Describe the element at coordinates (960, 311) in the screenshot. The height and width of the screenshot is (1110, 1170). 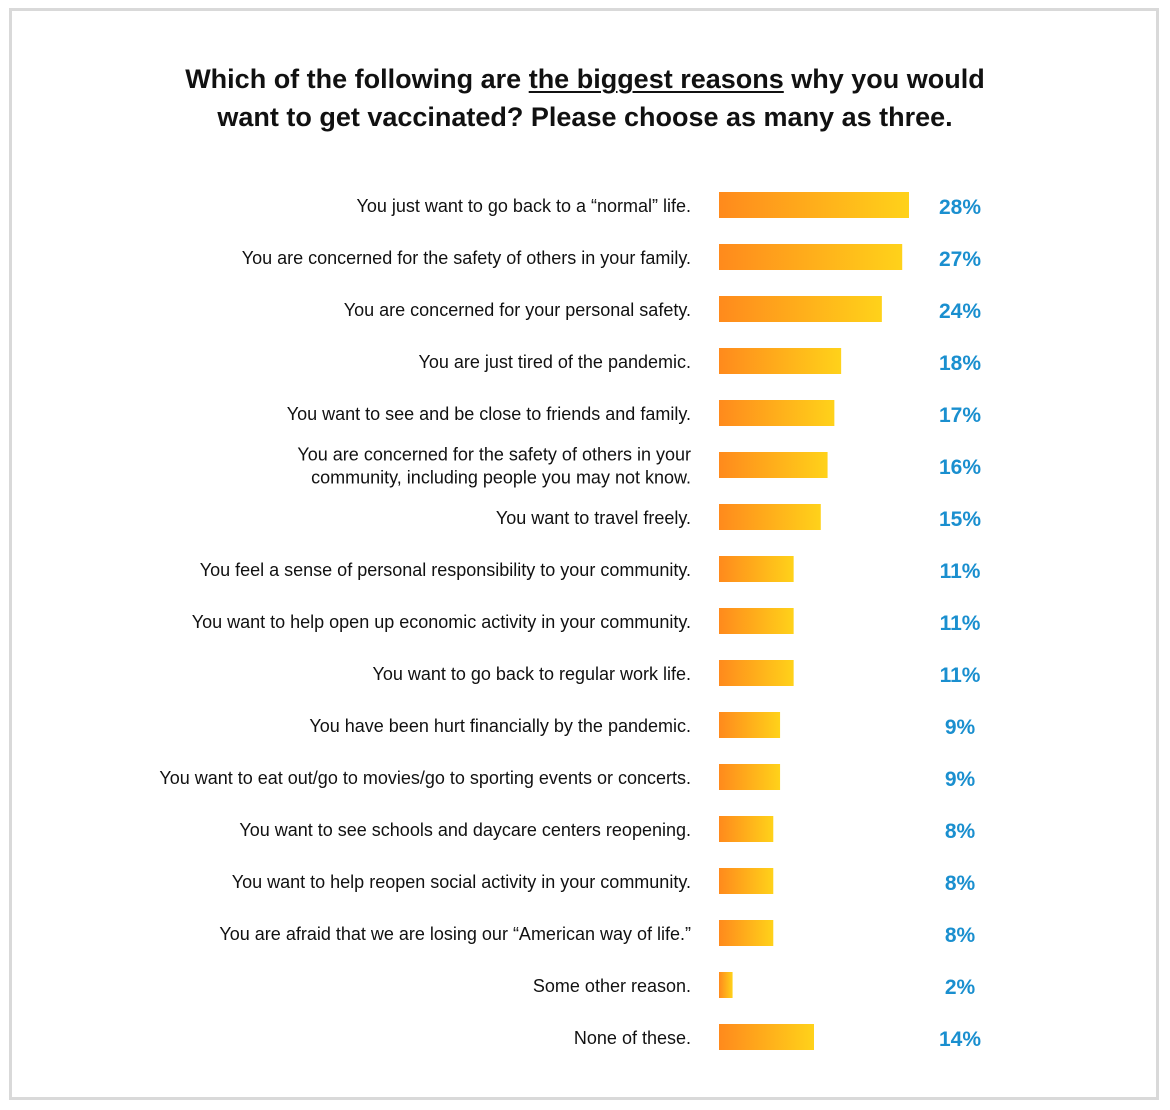
I see `value-label: 24%` at that location.